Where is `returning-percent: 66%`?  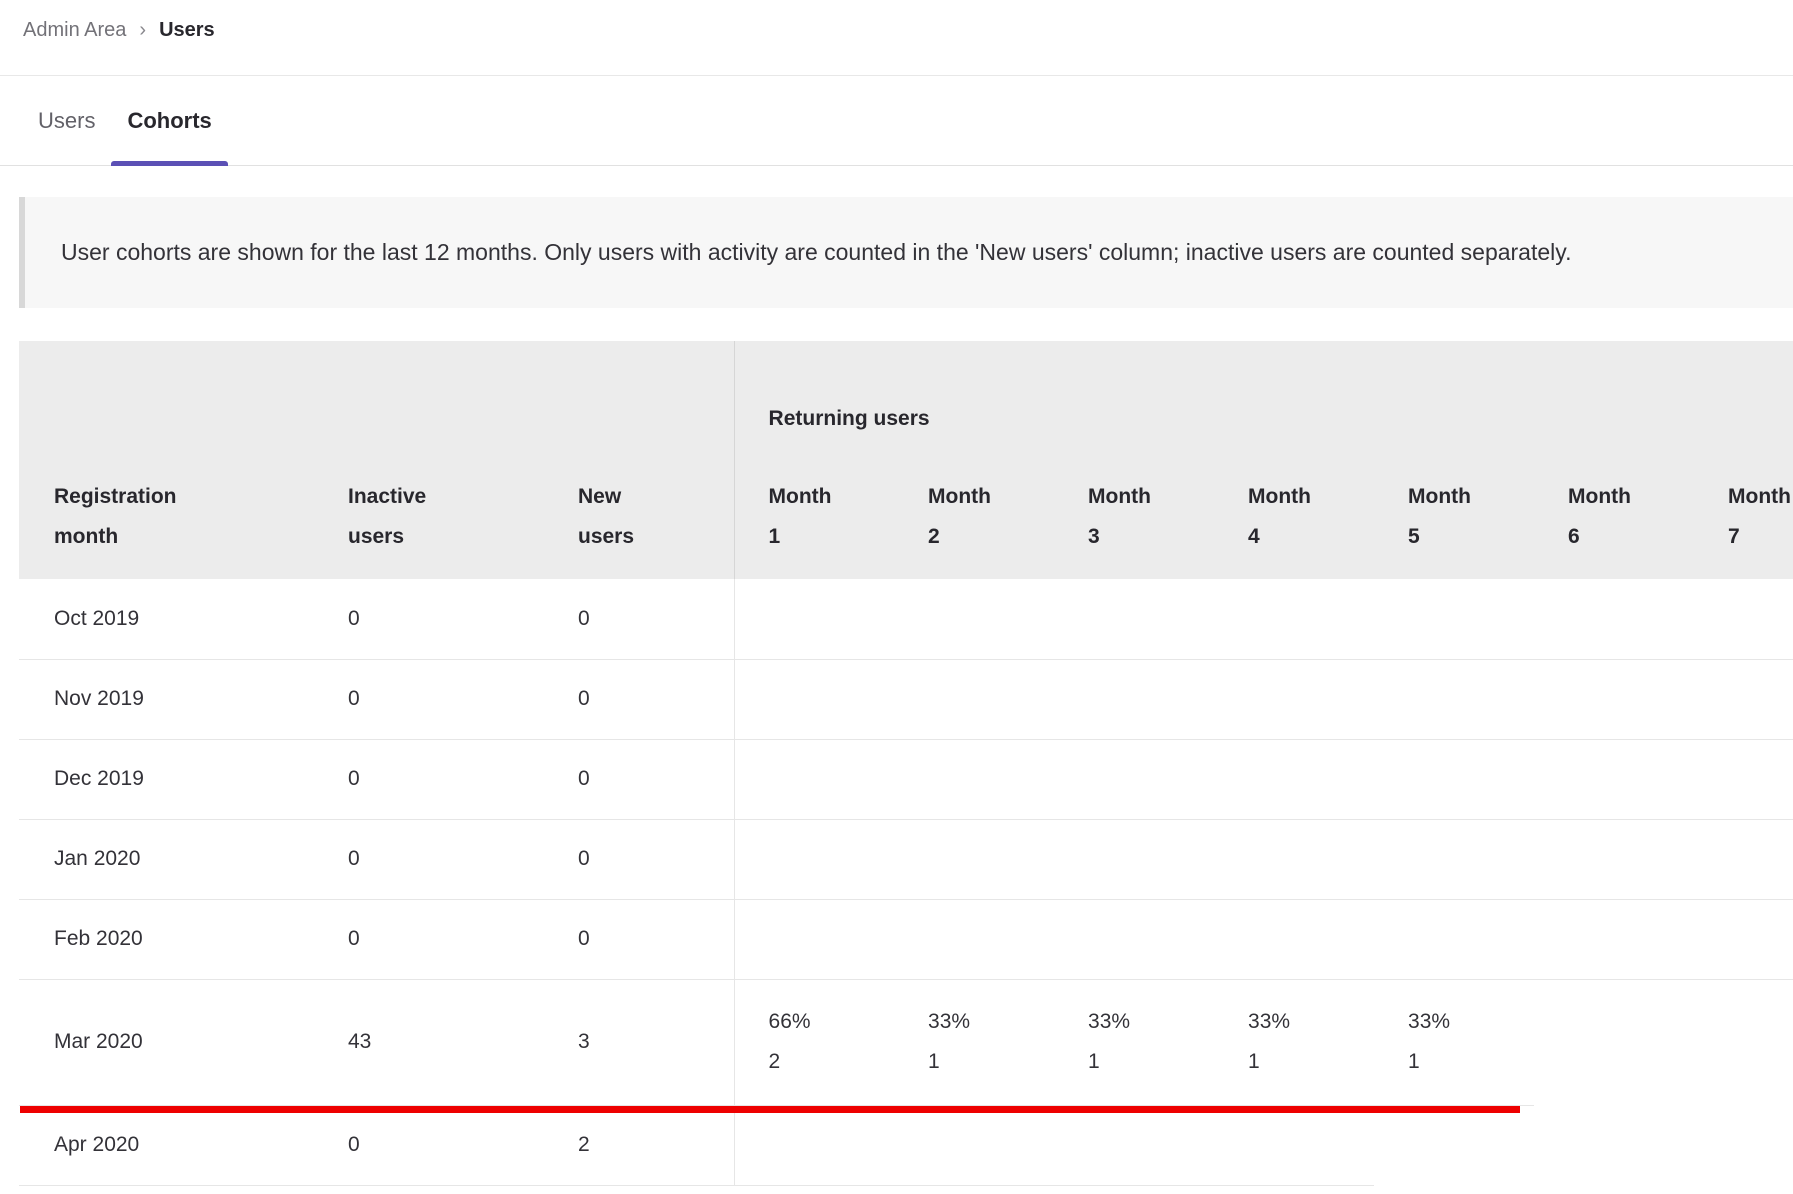 returning-percent: 66% is located at coordinates (789, 1021).